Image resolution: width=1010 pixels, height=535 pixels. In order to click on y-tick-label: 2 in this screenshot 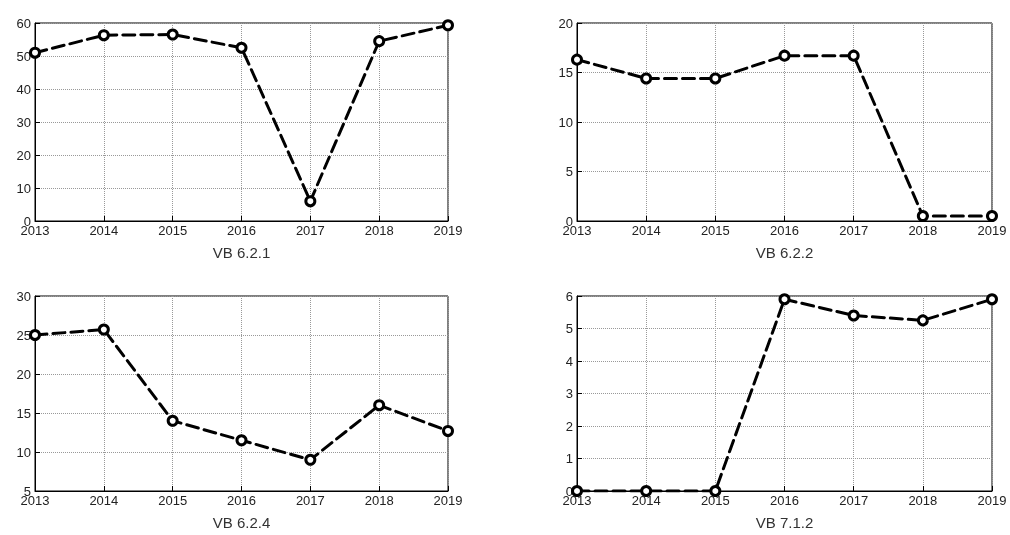, I will do `click(569, 426)`.